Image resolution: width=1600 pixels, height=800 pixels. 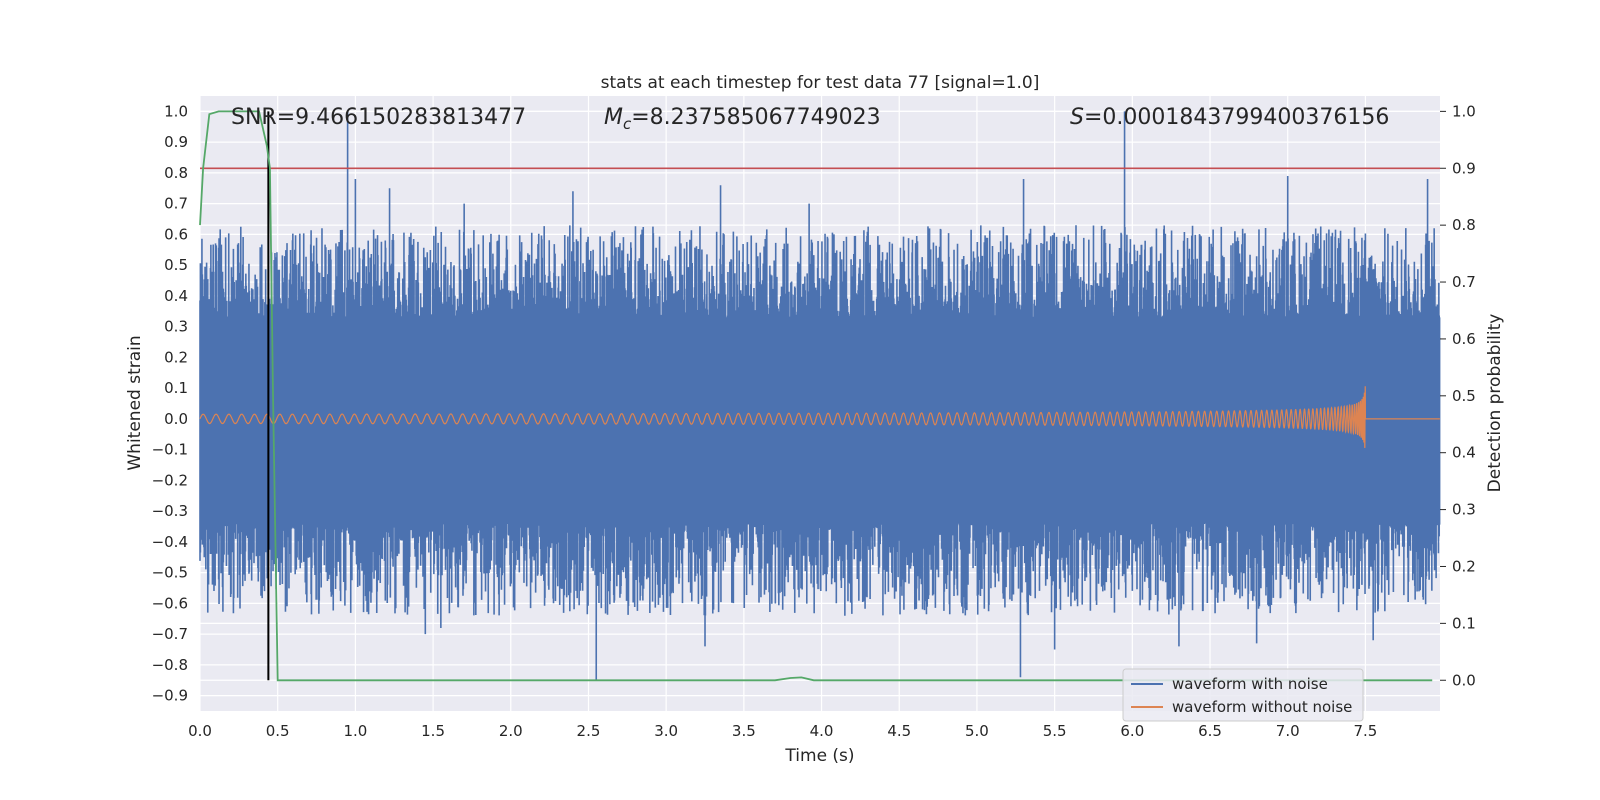 I want to click on y-tick-label-left: −0.7, so click(x=170, y=634).